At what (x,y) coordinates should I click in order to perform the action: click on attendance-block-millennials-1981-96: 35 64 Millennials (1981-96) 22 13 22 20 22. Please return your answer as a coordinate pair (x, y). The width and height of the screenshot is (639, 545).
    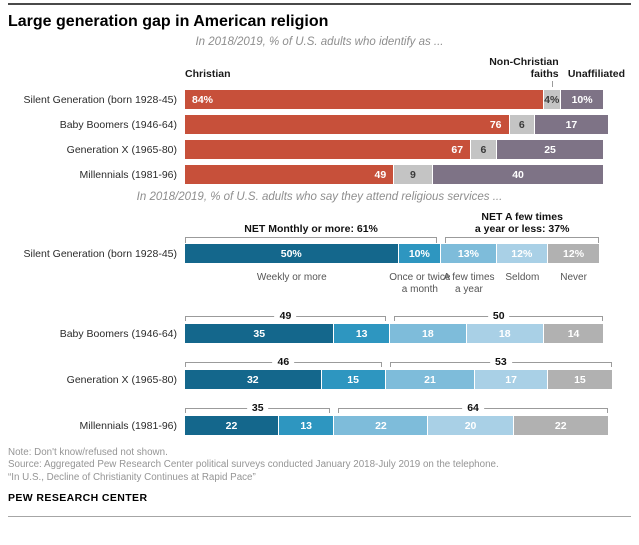
    Looking at the image, I should click on (310, 418).